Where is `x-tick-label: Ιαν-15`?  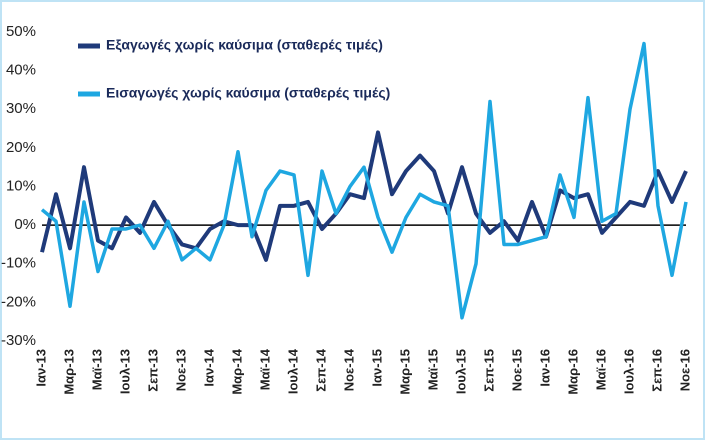
x-tick-label: Ιαν-15 is located at coordinates (376, 368).